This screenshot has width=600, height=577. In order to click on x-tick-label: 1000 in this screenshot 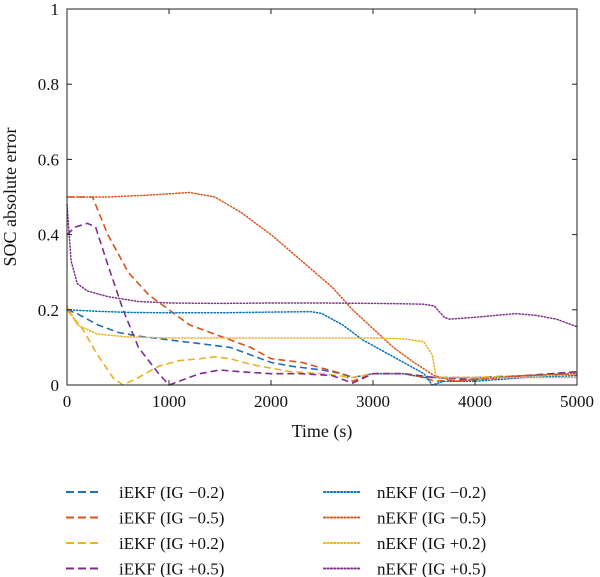, I will do `click(169, 401)`.